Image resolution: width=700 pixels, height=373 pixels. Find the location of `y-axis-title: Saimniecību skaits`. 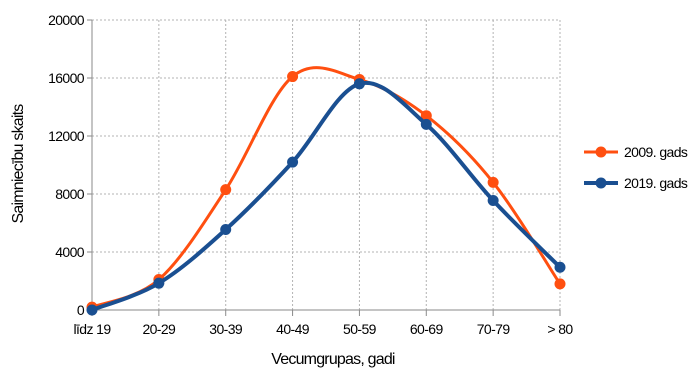

y-axis-title: Saimniecību skaits is located at coordinates (18, 164).